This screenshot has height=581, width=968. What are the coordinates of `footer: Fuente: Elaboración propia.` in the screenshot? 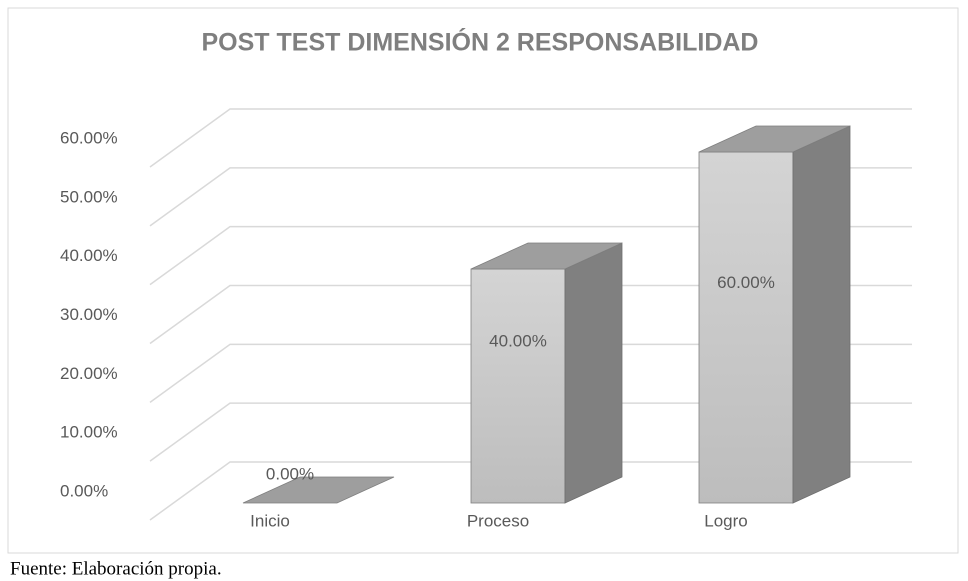 It's located at (116, 568).